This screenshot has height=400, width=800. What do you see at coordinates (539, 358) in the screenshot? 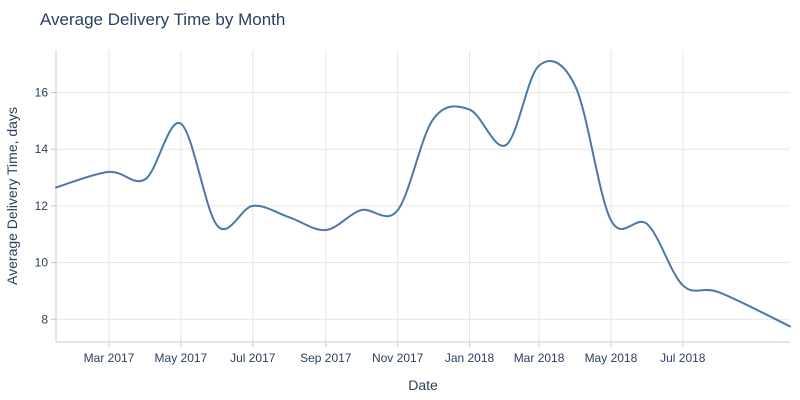
I see `x-tick-label: Mar 2018` at bounding box center [539, 358].